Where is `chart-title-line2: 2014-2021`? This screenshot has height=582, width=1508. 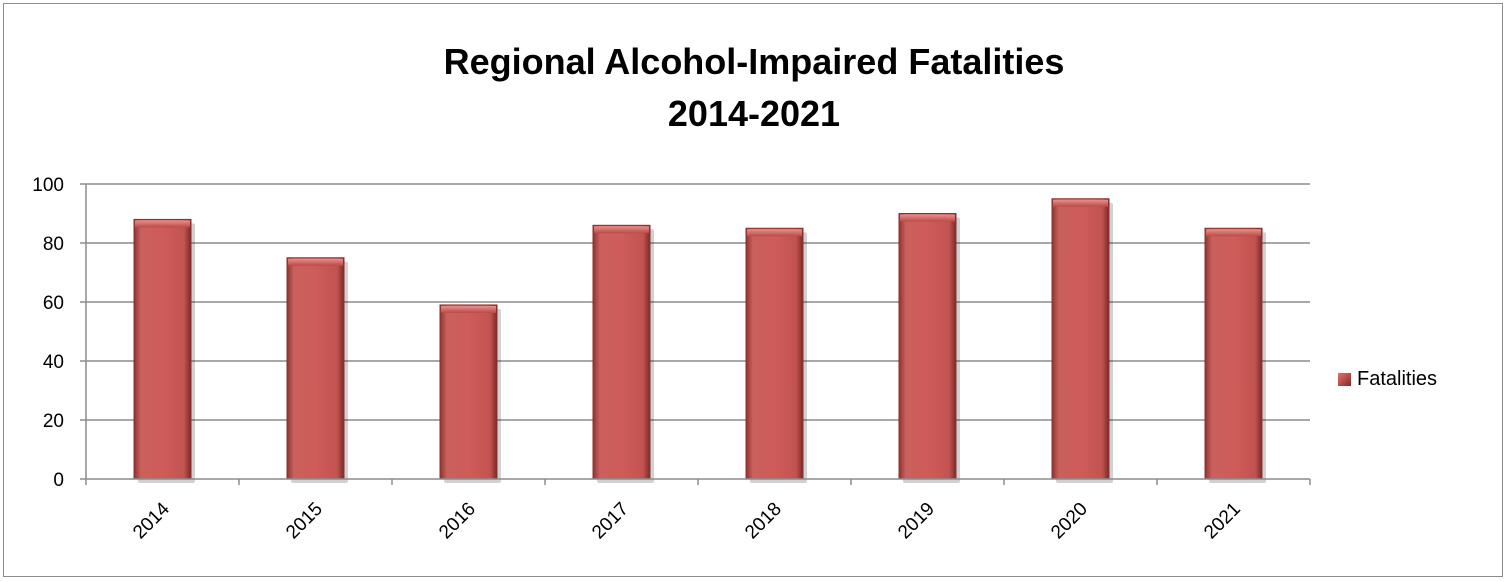 chart-title-line2: 2014-2021 is located at coordinates (754, 113).